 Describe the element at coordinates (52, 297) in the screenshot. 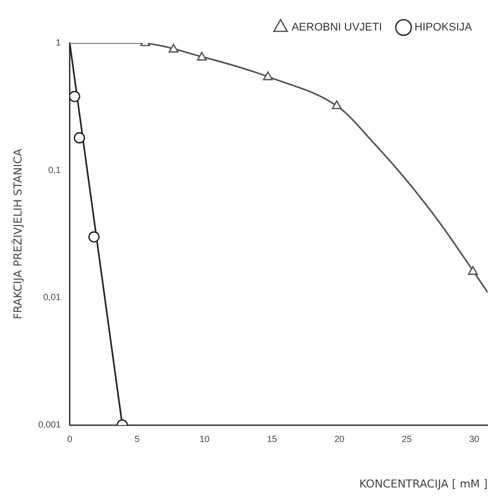

I see `y-tick-label: 0,01` at that location.